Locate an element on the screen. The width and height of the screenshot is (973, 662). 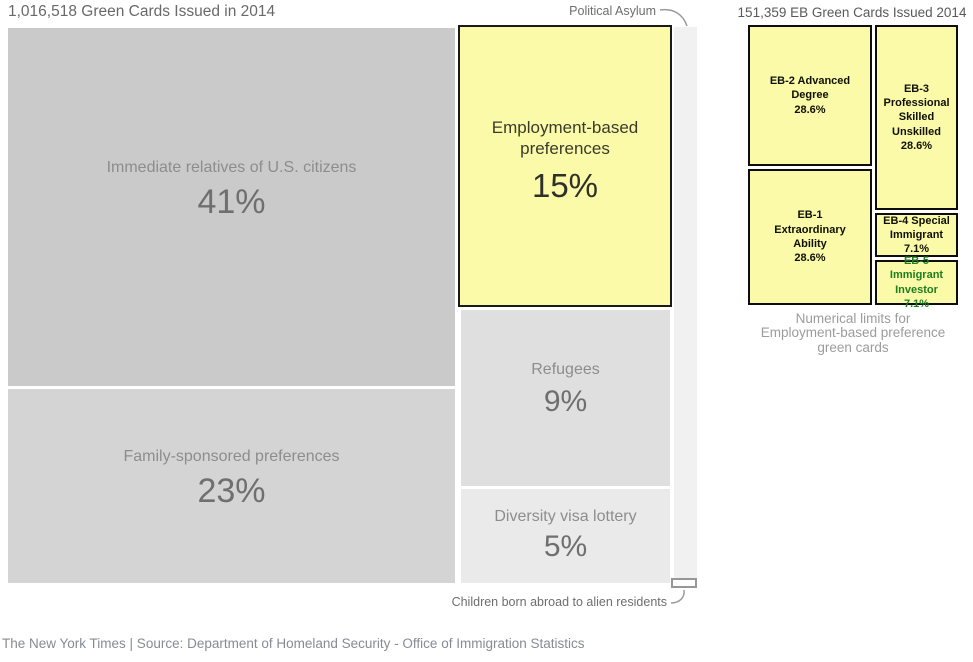
treemap-cell-political-asylum-strip is located at coordinates (685, 305).